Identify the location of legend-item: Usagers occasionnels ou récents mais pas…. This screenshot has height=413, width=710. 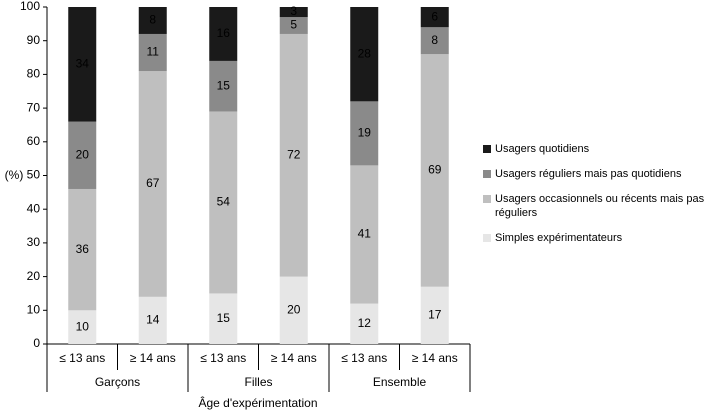
(595, 206).